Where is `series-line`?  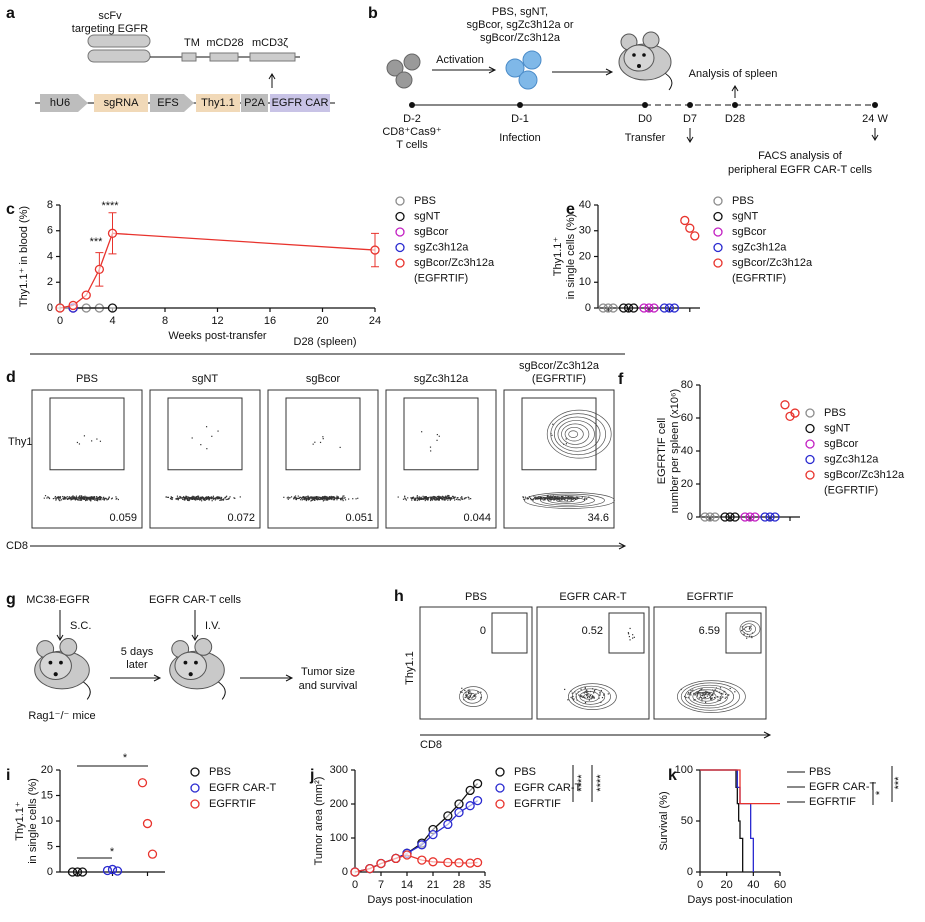
series-line is located at coordinates (217, 270).